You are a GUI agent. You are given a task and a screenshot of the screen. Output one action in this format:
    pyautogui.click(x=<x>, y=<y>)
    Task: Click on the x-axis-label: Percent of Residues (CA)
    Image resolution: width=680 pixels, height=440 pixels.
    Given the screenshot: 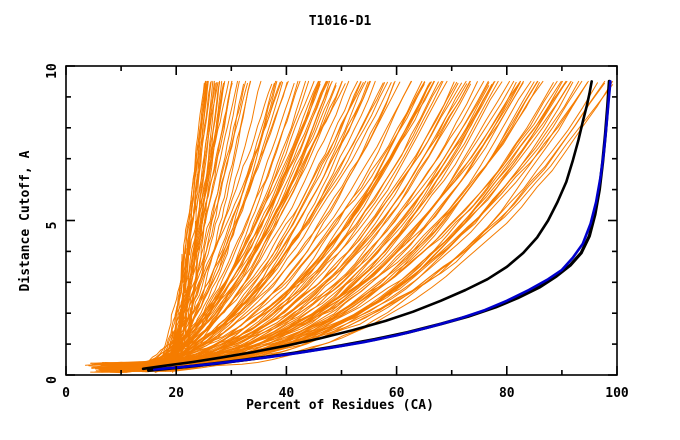 What is the action you would take?
    pyautogui.click(x=340, y=405)
    